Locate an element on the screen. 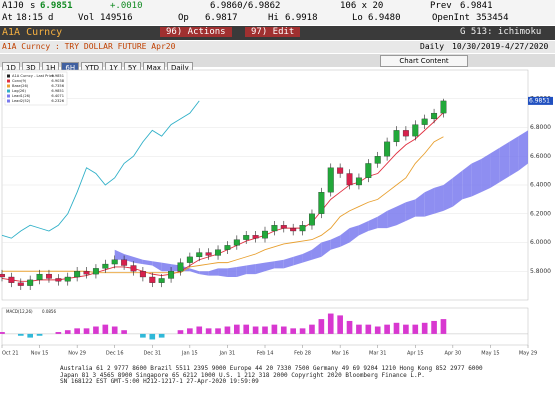  chart-content-button: Chart Content is located at coordinates (424, 61).